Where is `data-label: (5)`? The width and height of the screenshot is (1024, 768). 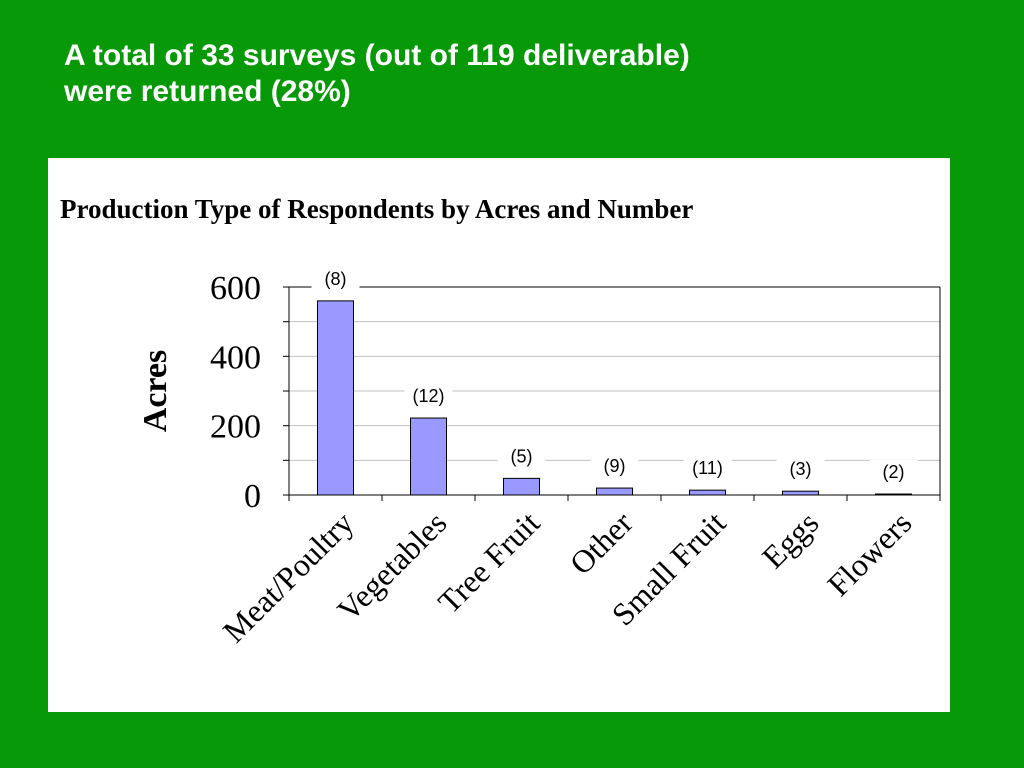 data-label: (5) is located at coordinates (522, 456).